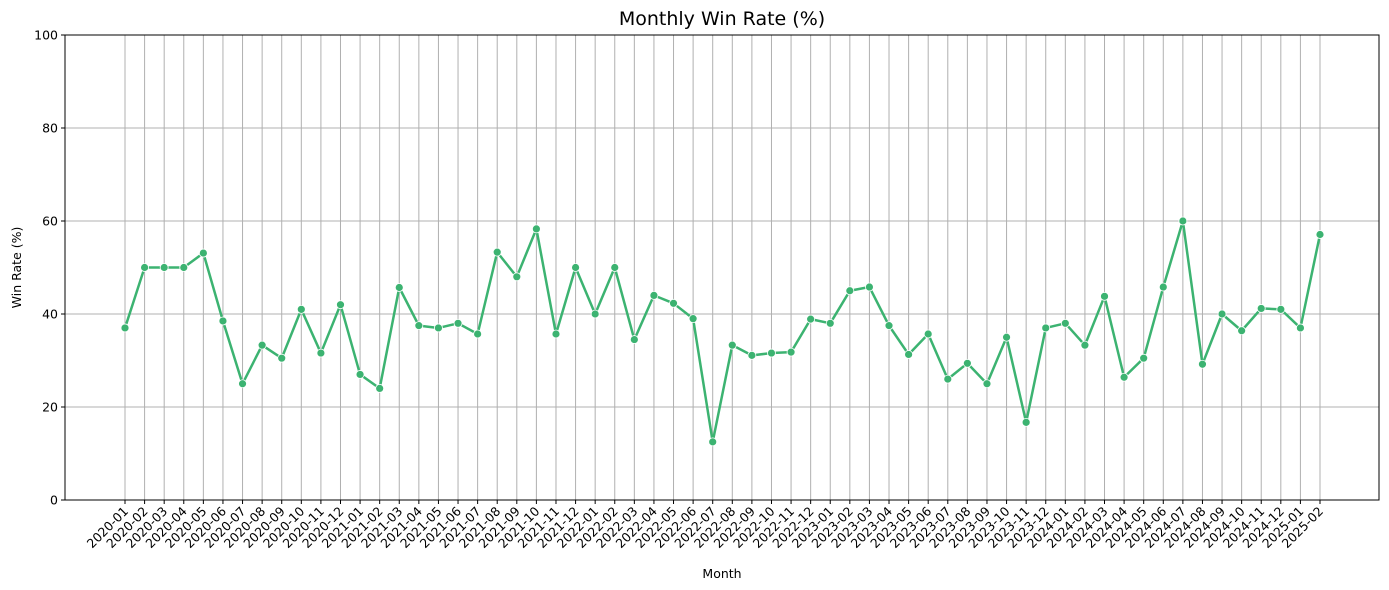 Image resolution: width=1389 pixels, height=590 pixels. What do you see at coordinates (50, 128) in the screenshot?
I see `y-tick-label: 80` at bounding box center [50, 128].